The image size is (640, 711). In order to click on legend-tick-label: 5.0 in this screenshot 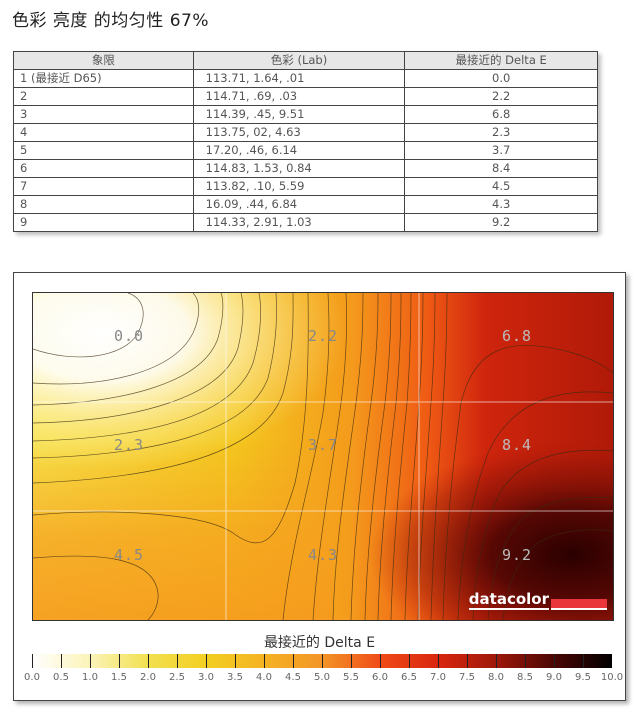, I will do `click(322, 677)`.